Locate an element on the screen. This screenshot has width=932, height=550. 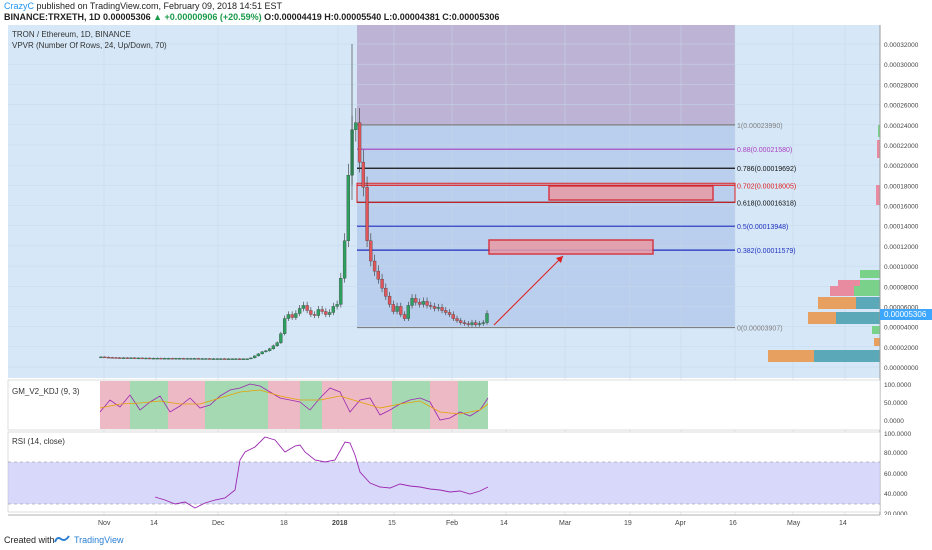
symbol-line: BINANCE:TRXETH, 1D is located at coordinates (52, 17).